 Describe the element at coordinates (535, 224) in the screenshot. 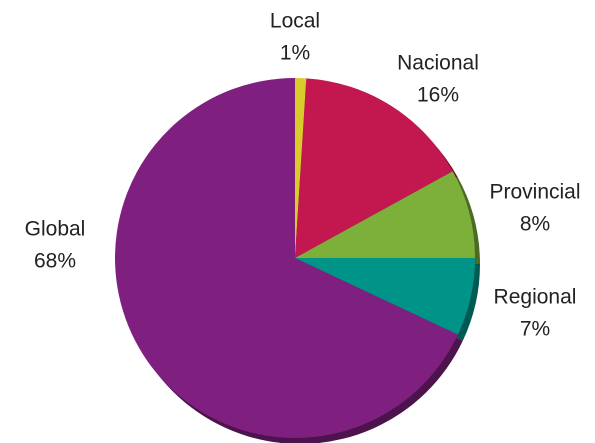

I see `slice-value-label: 8%` at that location.